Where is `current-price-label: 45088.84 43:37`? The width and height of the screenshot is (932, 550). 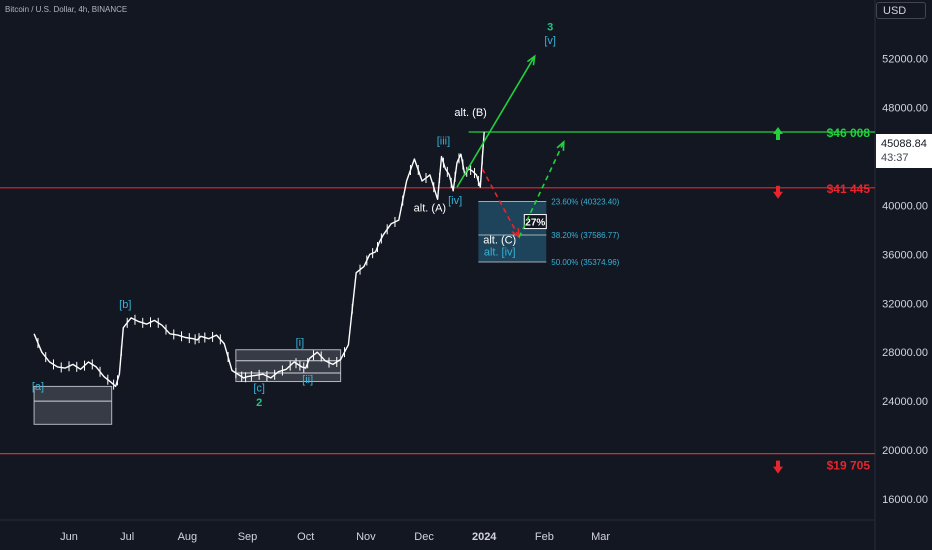 current-price-label: 45088.84 43:37 is located at coordinates (904, 151).